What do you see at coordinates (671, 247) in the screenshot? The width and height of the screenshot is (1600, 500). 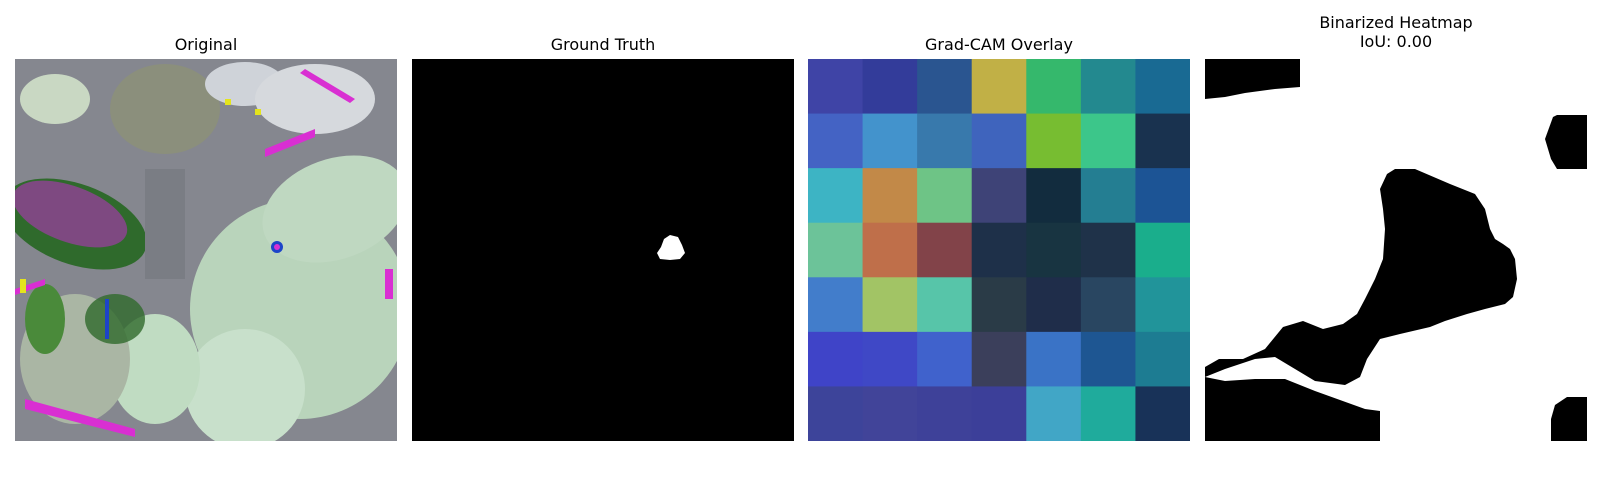 I see `ground-truth-blob` at bounding box center [671, 247].